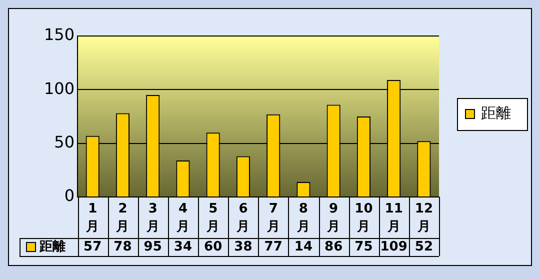 The height and width of the screenshot is (279, 540). I want to click on data-label: 86, so click(333, 246).